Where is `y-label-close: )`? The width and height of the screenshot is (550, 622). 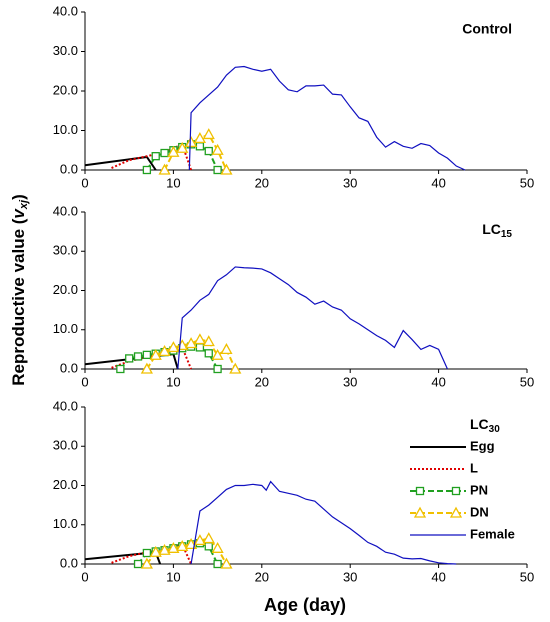
y-label-close: ) is located at coordinates (18, 197).